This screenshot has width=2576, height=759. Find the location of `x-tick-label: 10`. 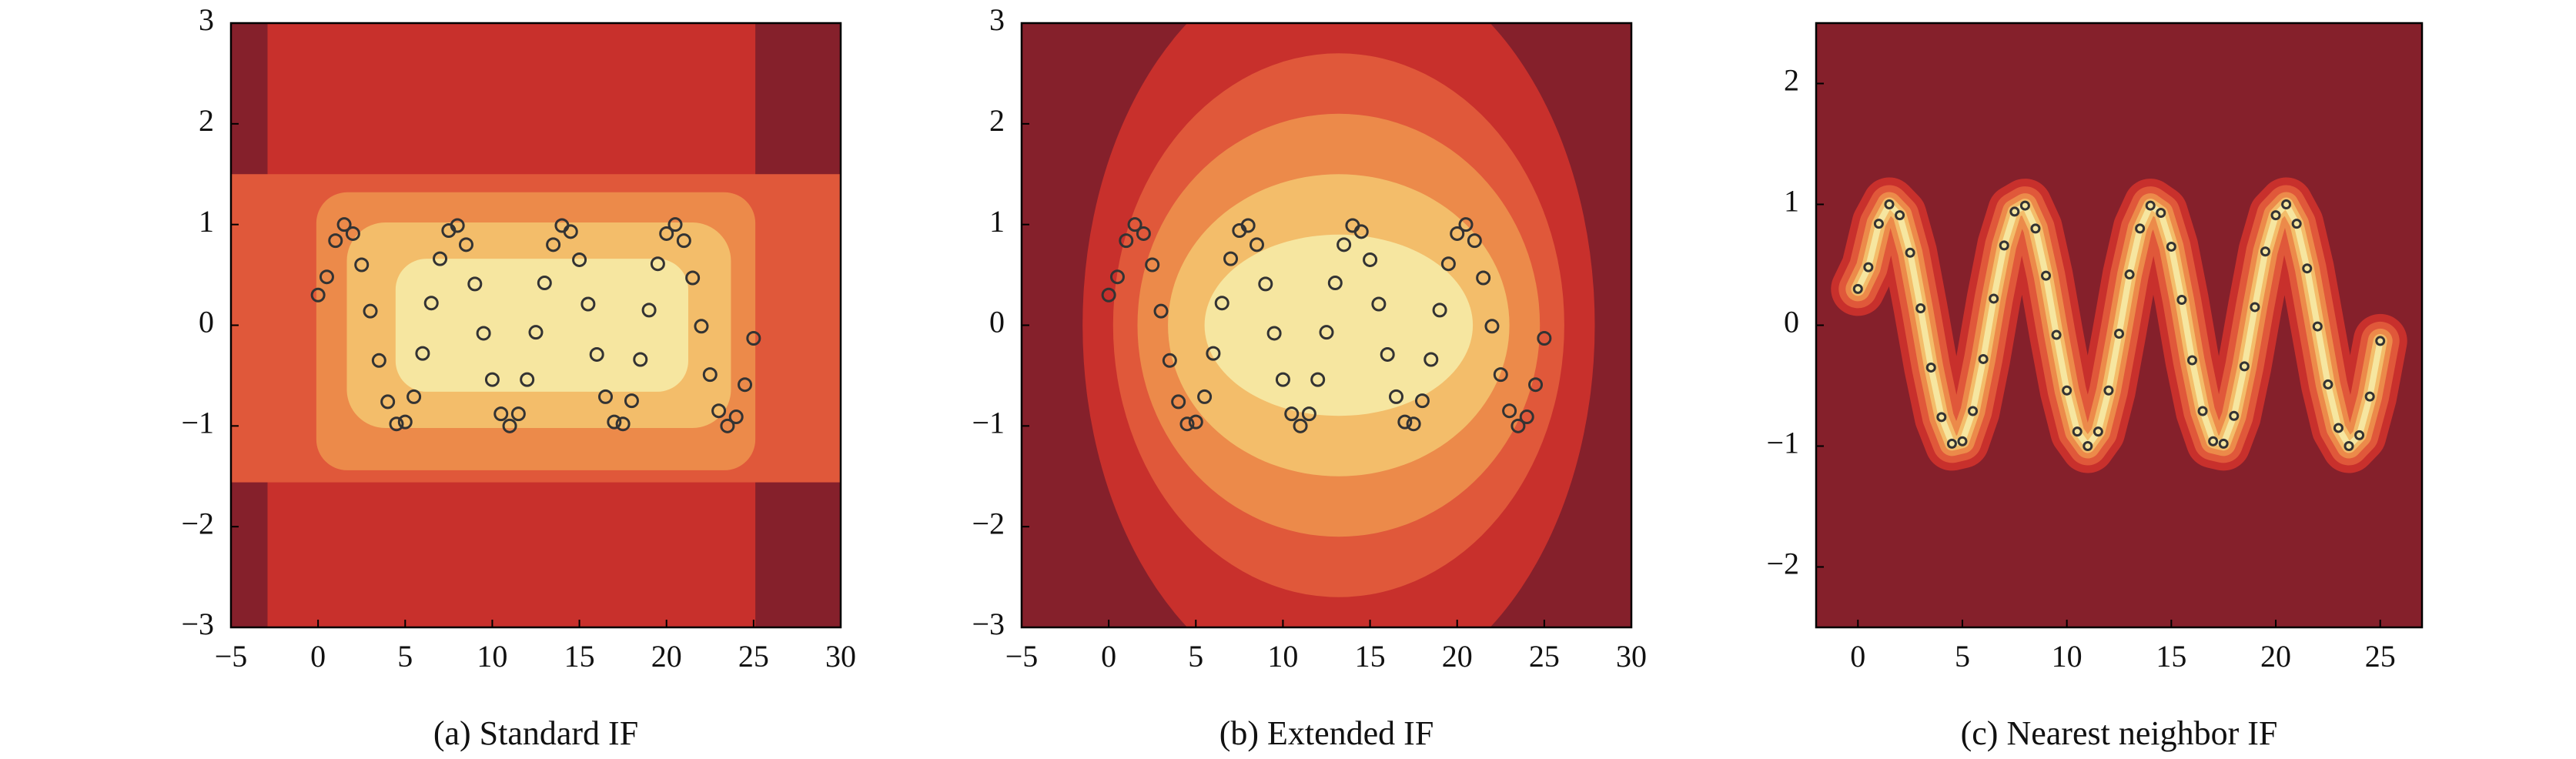

x-tick-label: 10 is located at coordinates (492, 656).